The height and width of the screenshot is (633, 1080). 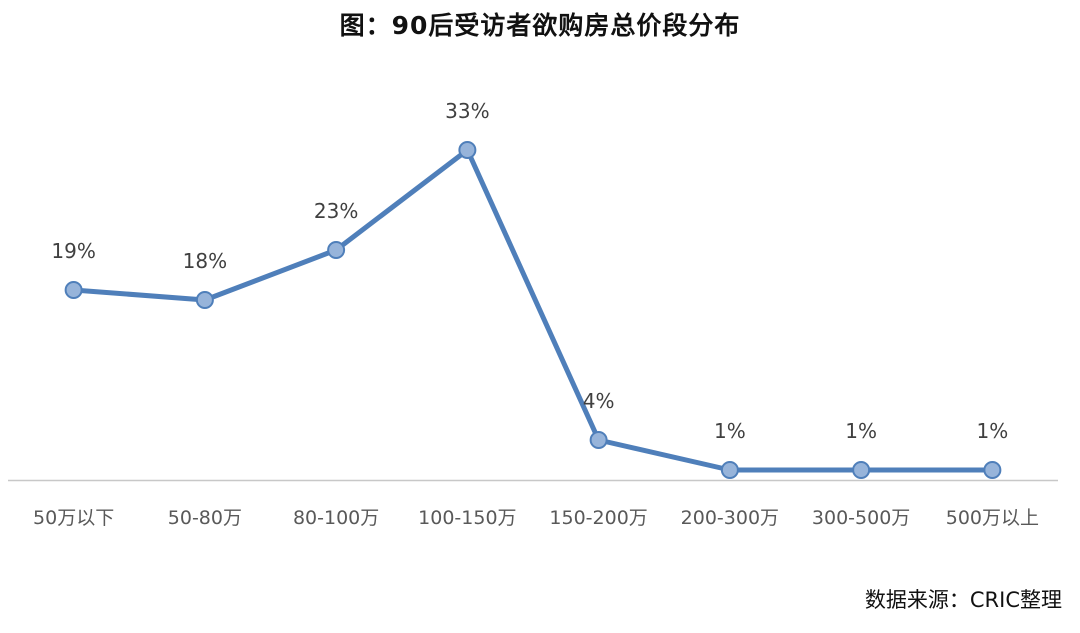 I want to click on x-tick-label: 300-500万, so click(x=861, y=518).